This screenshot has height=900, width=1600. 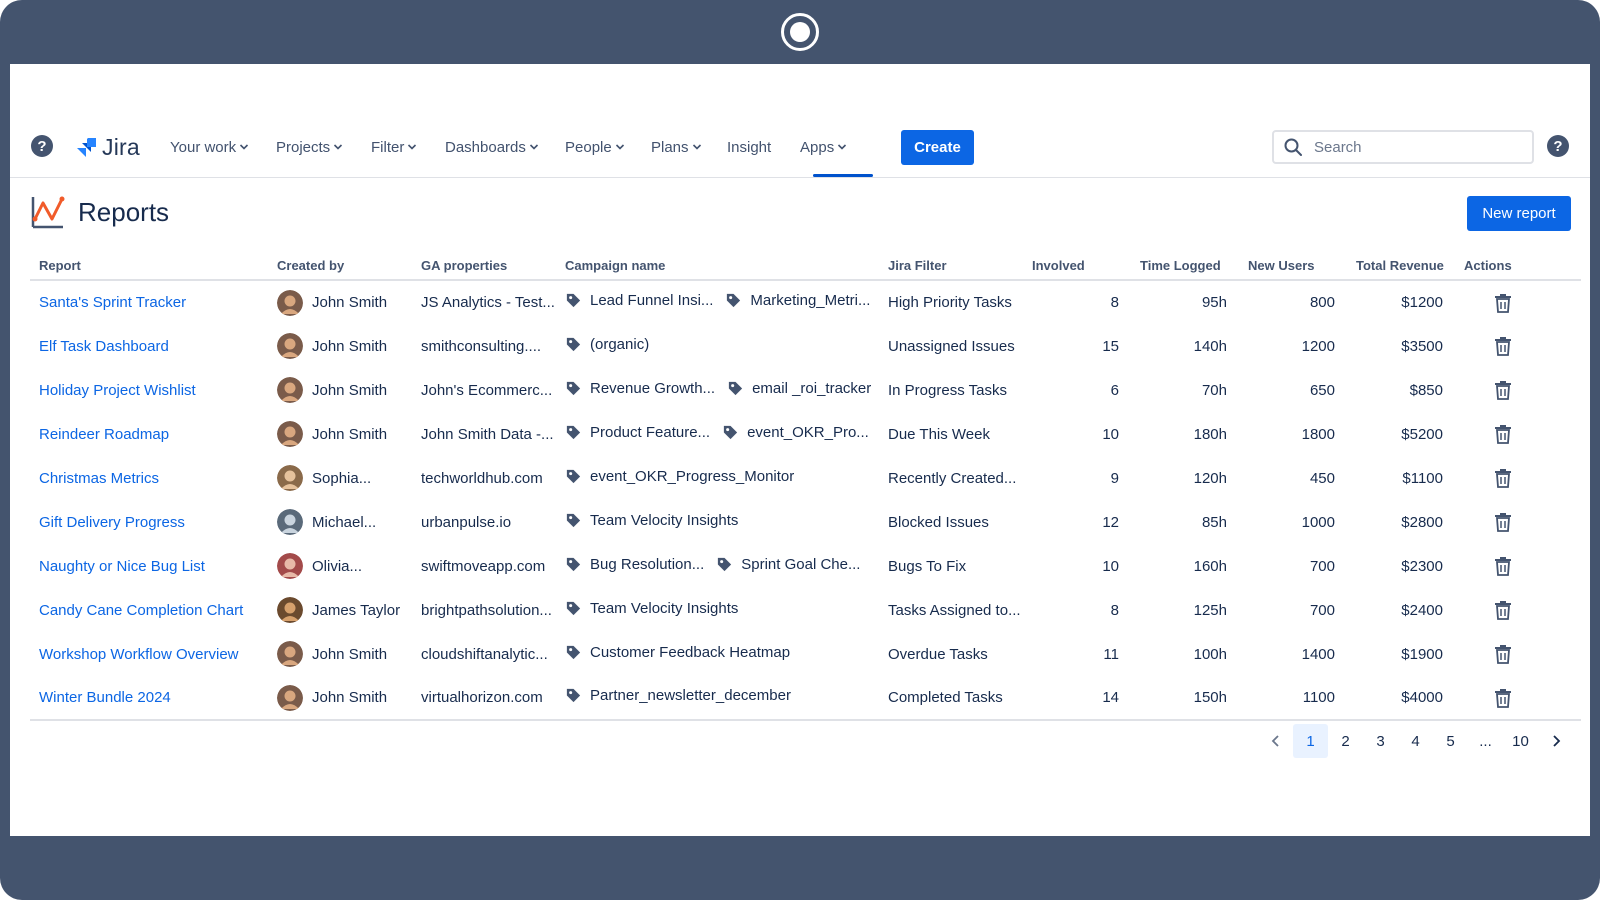 I want to click on nav-item-3: Dashboards, so click(x=492, y=147).